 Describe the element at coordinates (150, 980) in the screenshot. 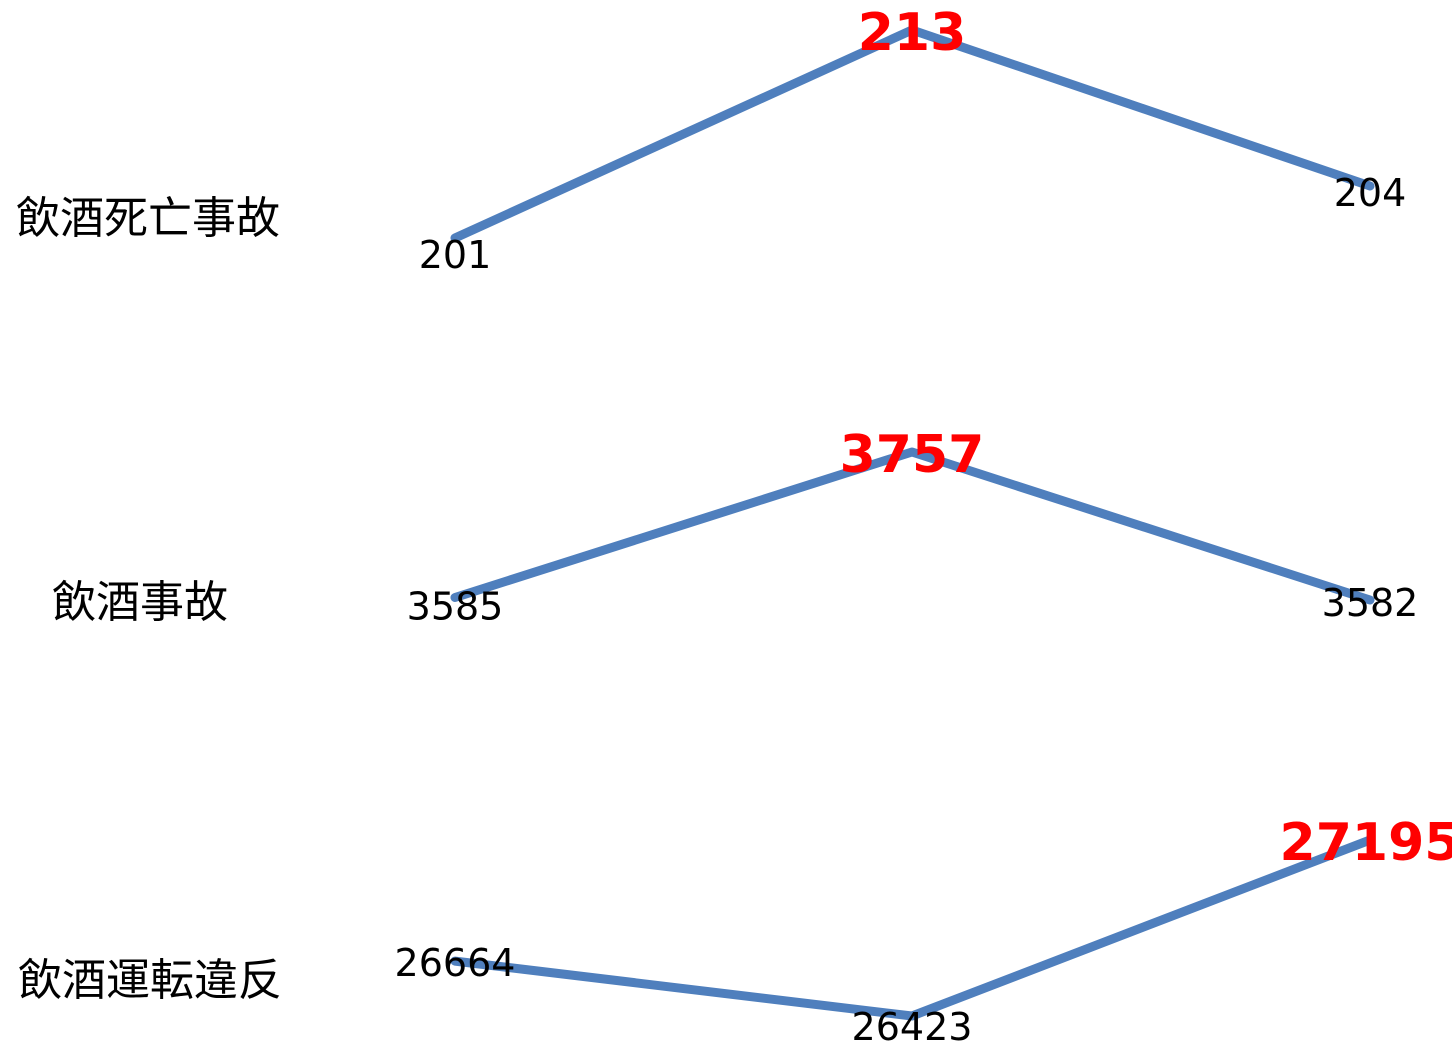

I see `row-label-drunk-driving-violations: 飲酒運転違反` at that location.